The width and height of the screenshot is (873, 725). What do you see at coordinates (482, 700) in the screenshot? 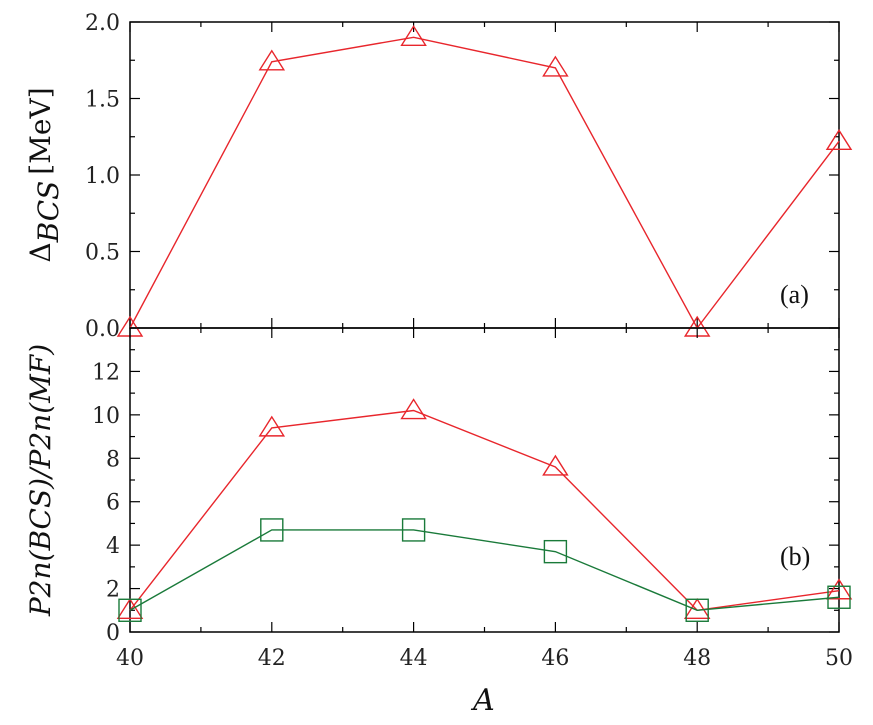
I see `x-axis-label: A` at bounding box center [482, 700].